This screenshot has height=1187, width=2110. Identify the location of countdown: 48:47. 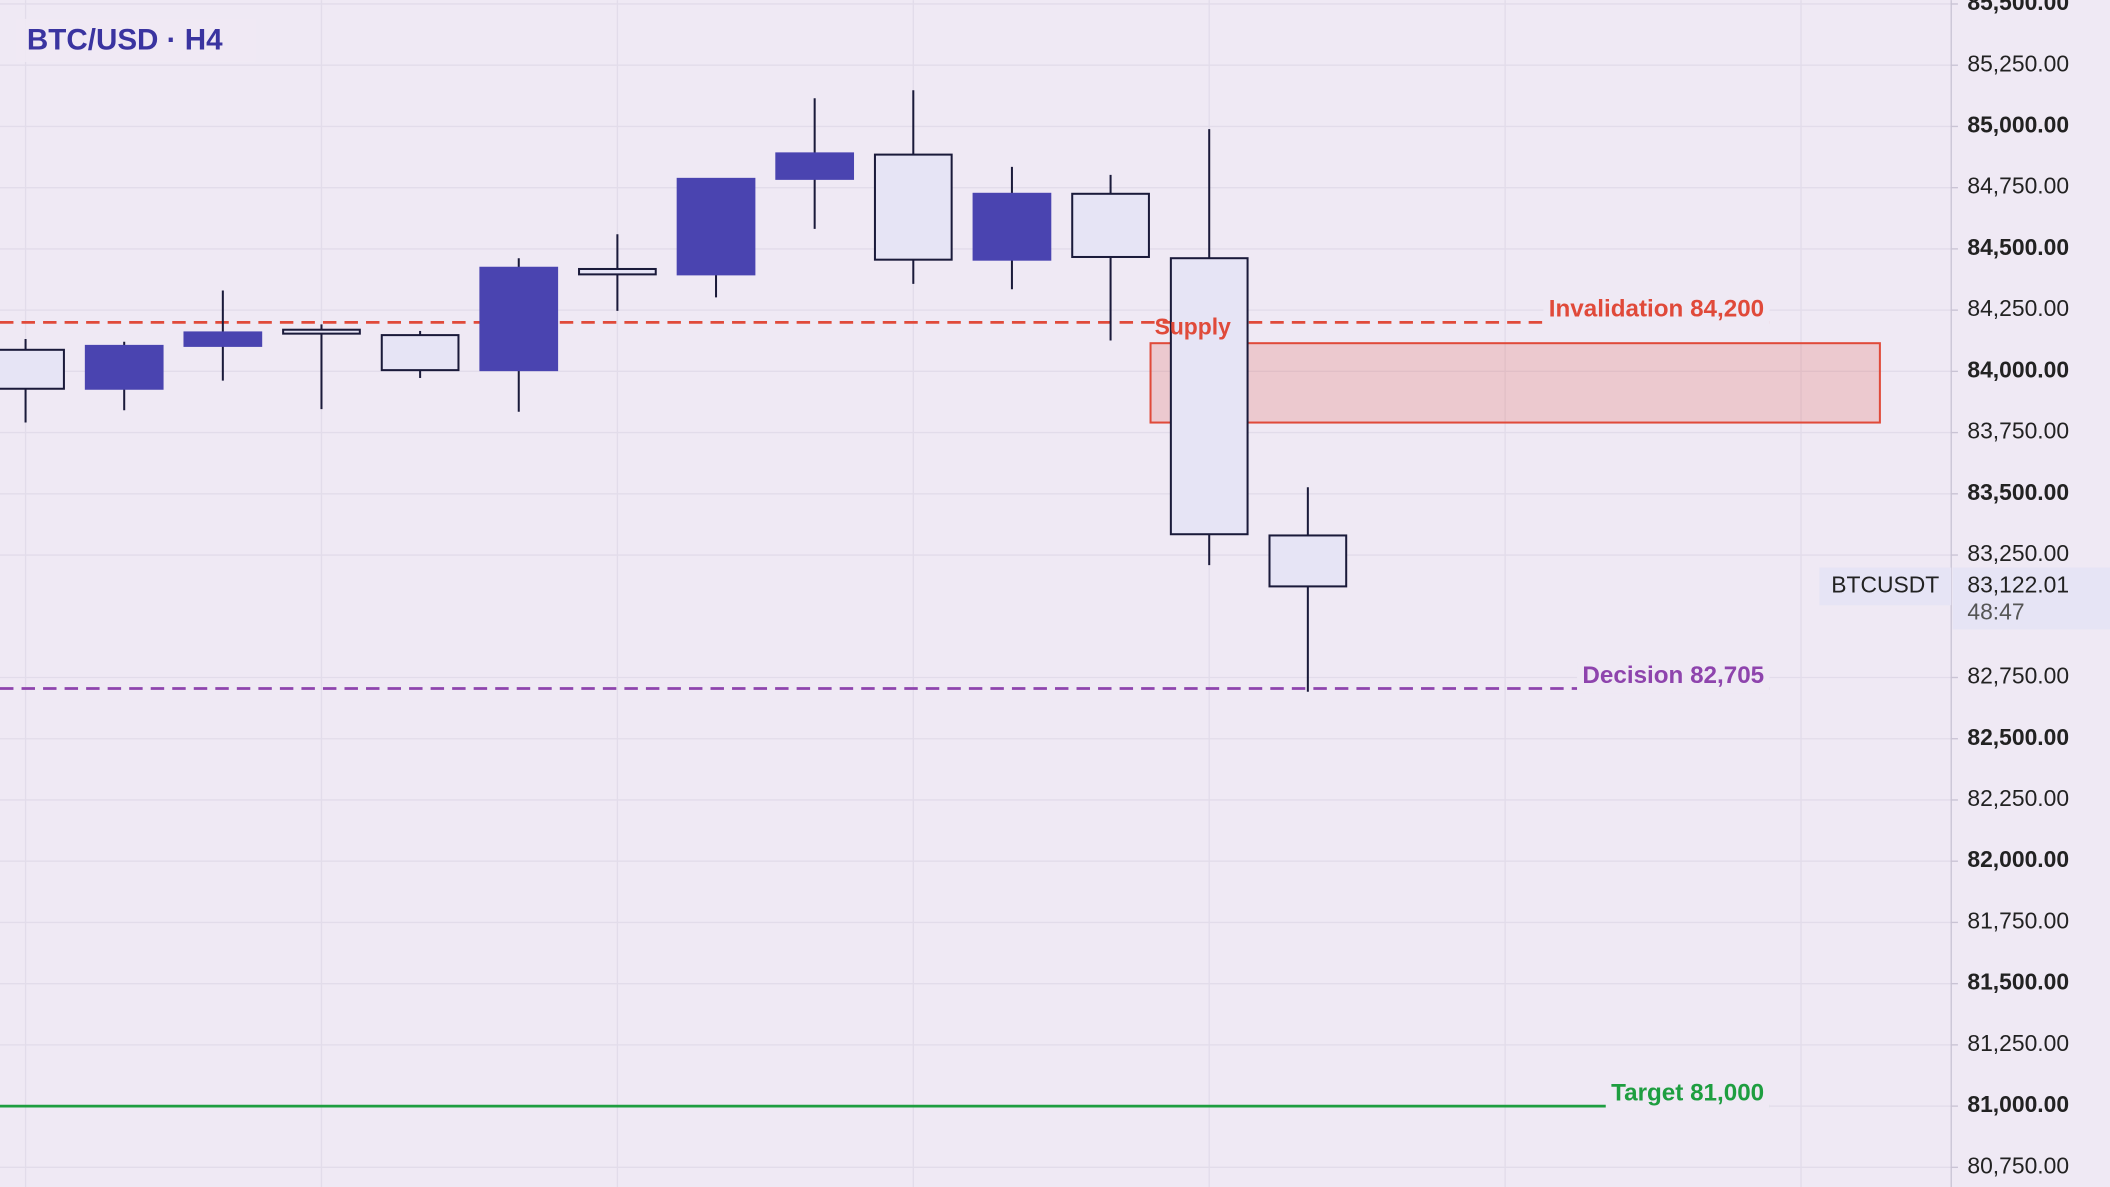
(1995, 611).